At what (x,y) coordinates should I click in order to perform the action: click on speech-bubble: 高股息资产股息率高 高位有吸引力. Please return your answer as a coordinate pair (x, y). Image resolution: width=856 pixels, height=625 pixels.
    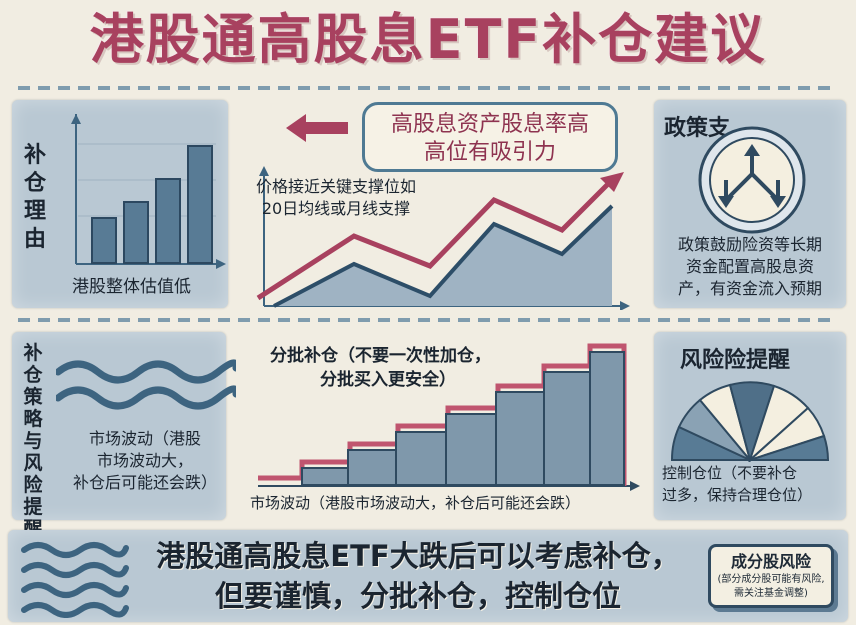
    Looking at the image, I should click on (490, 137).